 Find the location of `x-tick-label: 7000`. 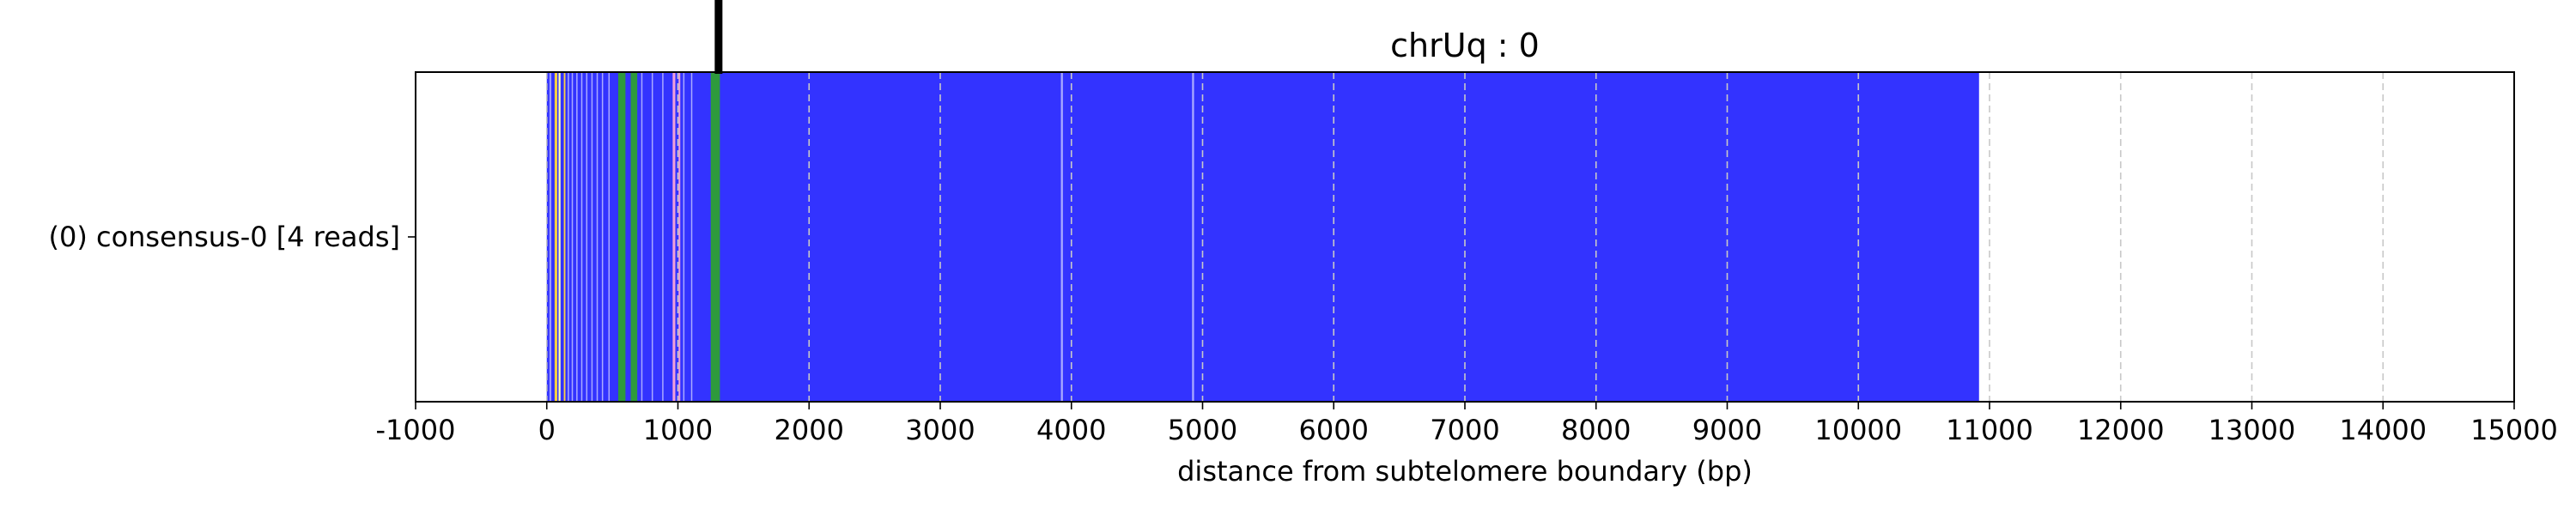

x-tick-label: 7000 is located at coordinates (1464, 430).